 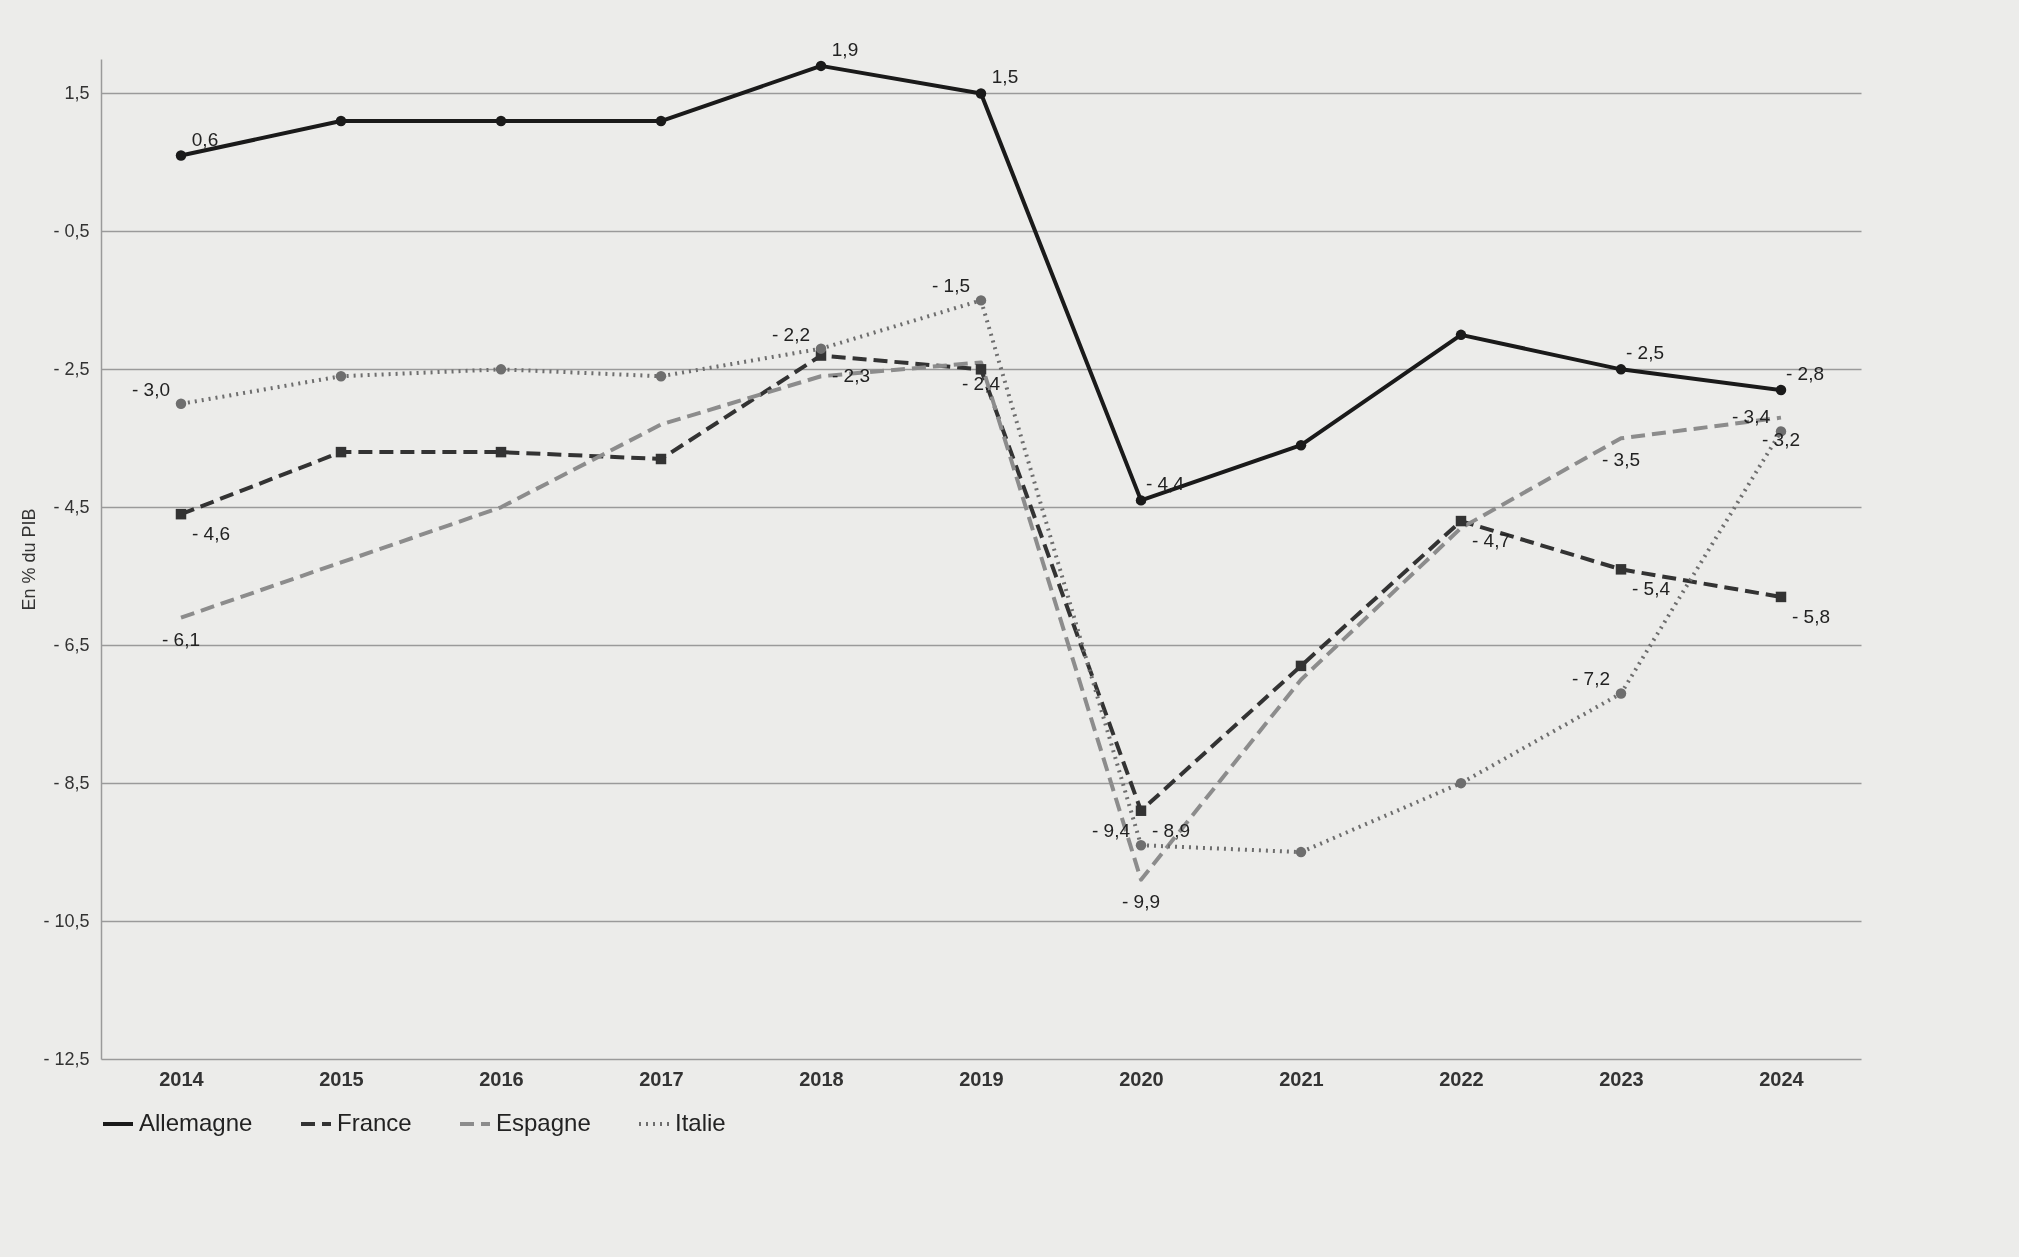 What do you see at coordinates (341, 1078) in the screenshot?
I see `x-tick-label: 2015` at bounding box center [341, 1078].